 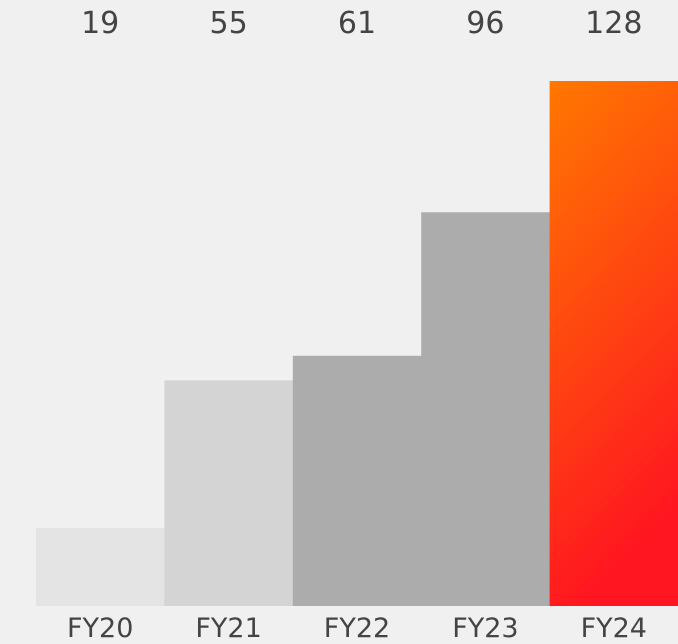 What do you see at coordinates (100, 23) in the screenshot?
I see `value-label-fy20: 19` at bounding box center [100, 23].